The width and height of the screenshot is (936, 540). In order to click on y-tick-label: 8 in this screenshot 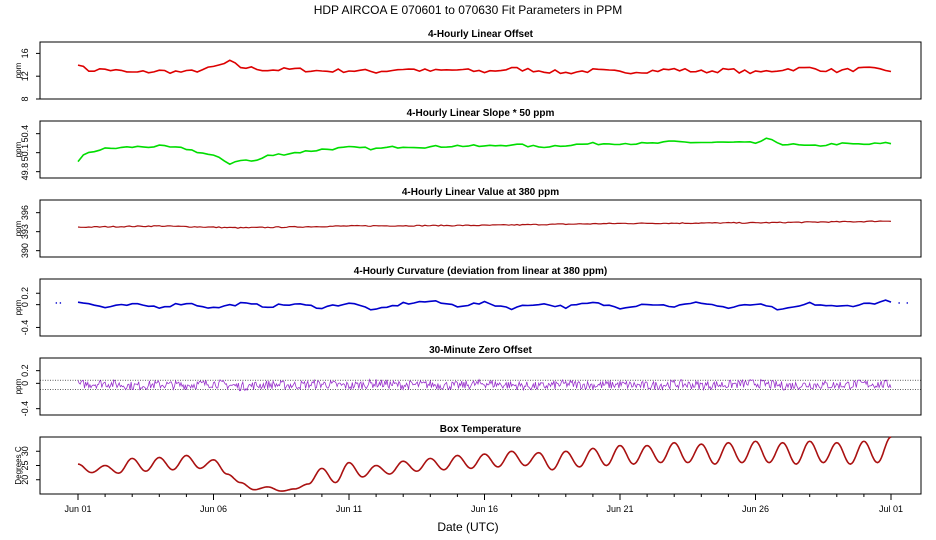, I will do `click(25, 98)`.